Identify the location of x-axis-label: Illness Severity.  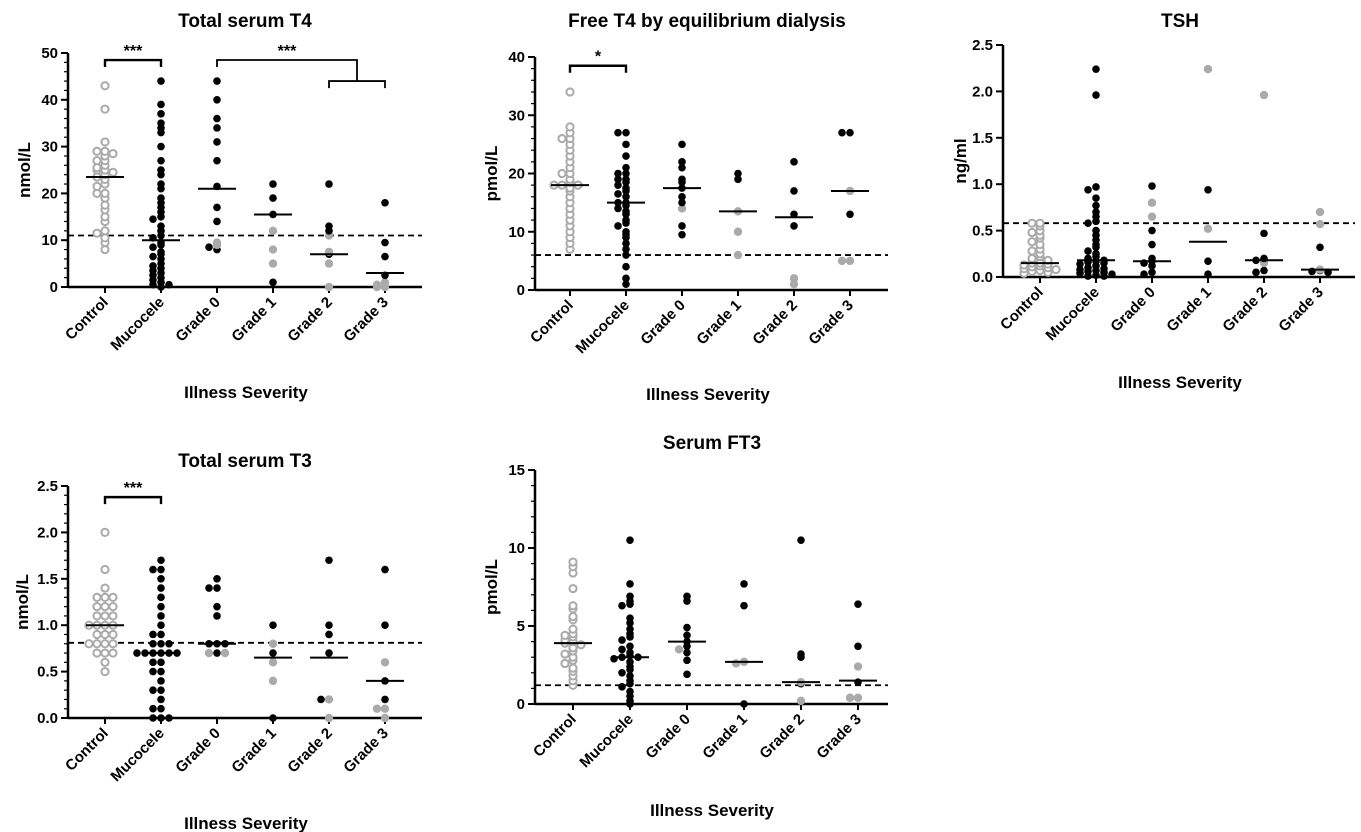
(1180, 382).